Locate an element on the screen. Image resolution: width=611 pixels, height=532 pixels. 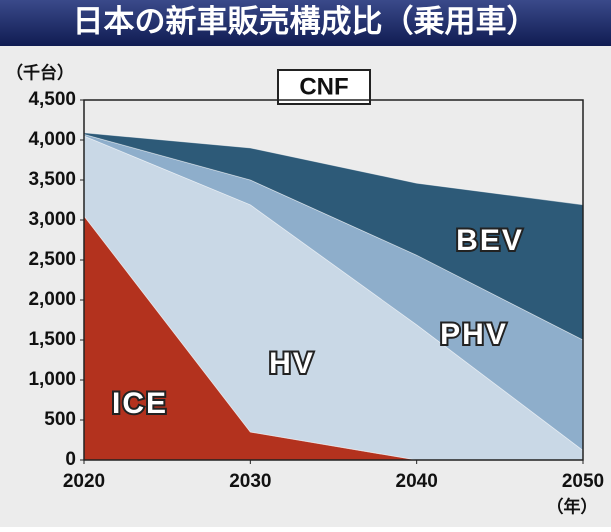
y-tick-label: 2,000 is located at coordinates (52, 299).